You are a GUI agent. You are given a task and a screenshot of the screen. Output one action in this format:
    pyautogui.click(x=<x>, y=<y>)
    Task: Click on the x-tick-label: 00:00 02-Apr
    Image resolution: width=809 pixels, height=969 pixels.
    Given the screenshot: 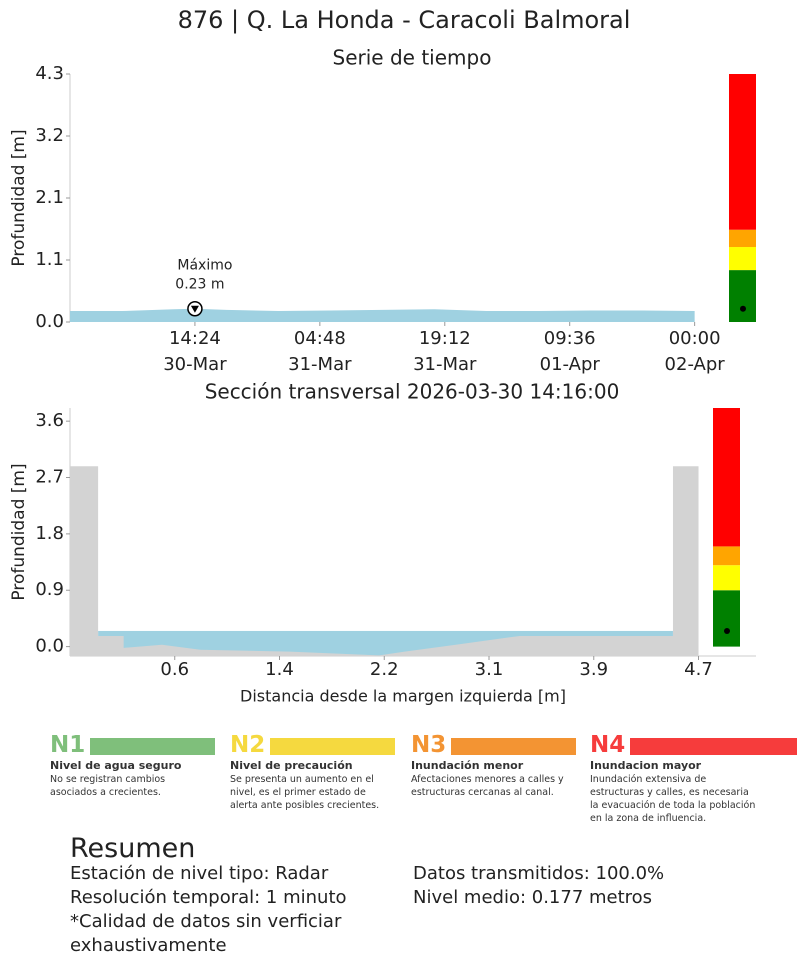 What is the action you would take?
    pyautogui.click(x=694, y=351)
    